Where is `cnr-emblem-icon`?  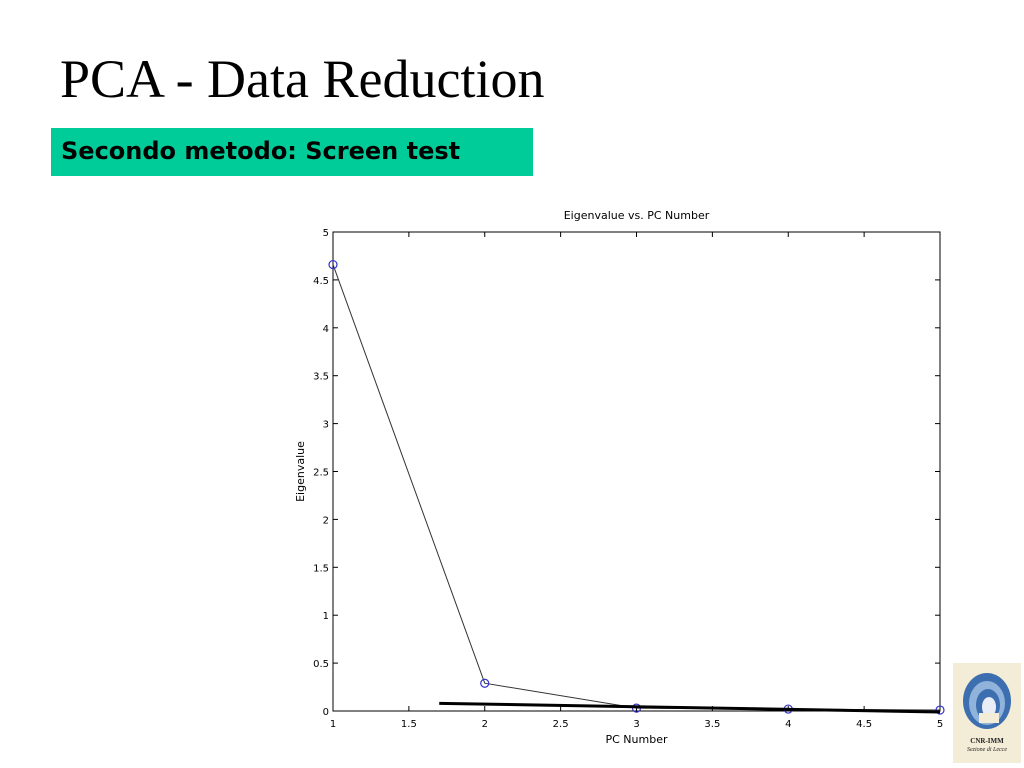 cnr-emblem-icon is located at coordinates (987, 701).